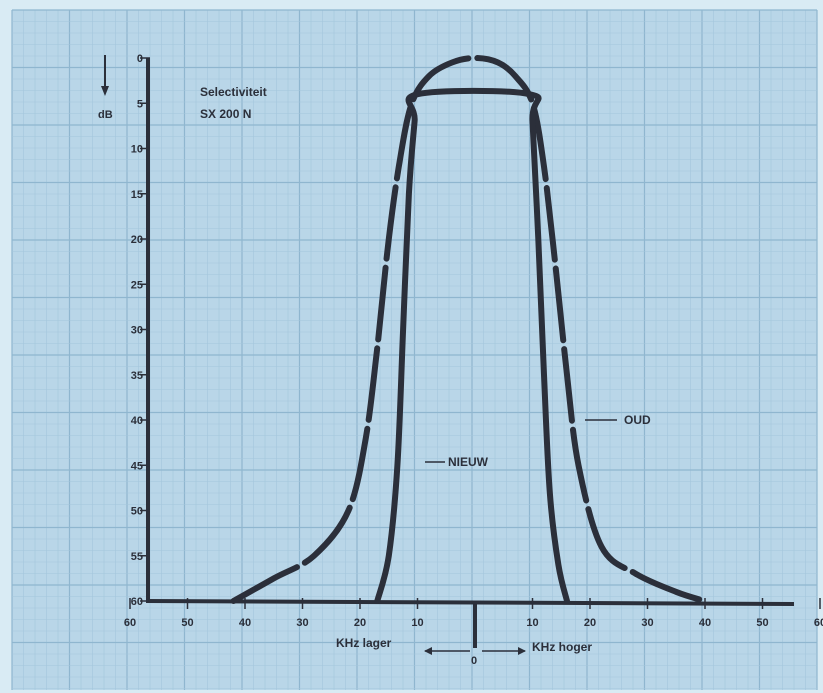 This screenshot has height=693, width=823. What do you see at coordinates (137, 602) in the screenshot?
I see `y-tick-label: 60` at bounding box center [137, 602].